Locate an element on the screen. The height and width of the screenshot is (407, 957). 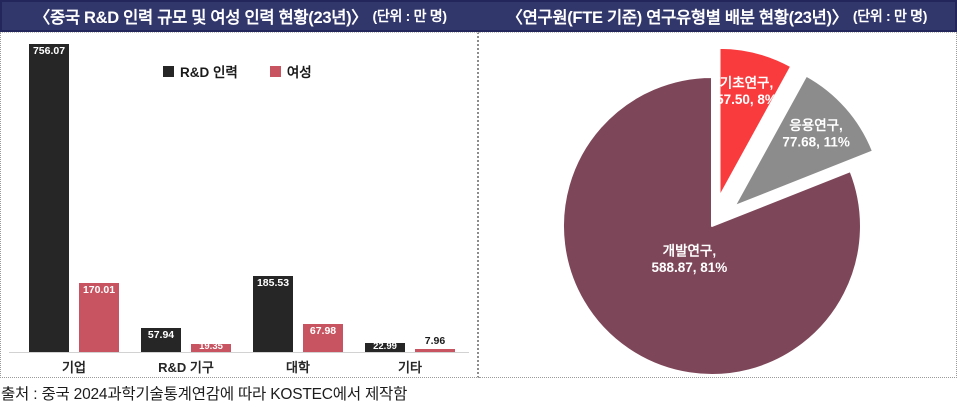
legend-swatch-female is located at coordinates (275, 71).